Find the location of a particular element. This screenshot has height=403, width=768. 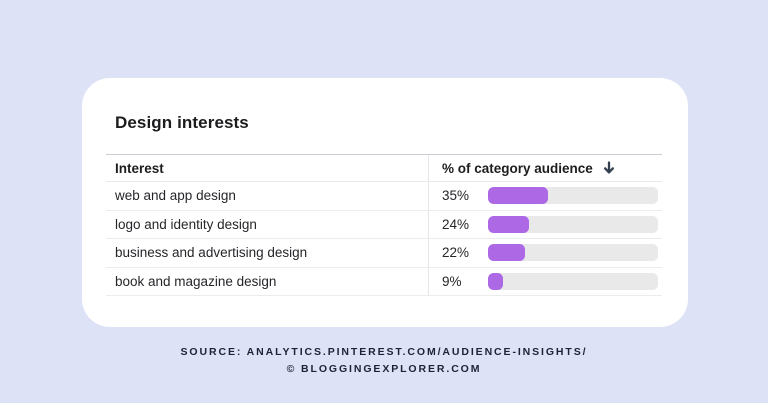

percent-cell: 24% is located at coordinates (545, 224).